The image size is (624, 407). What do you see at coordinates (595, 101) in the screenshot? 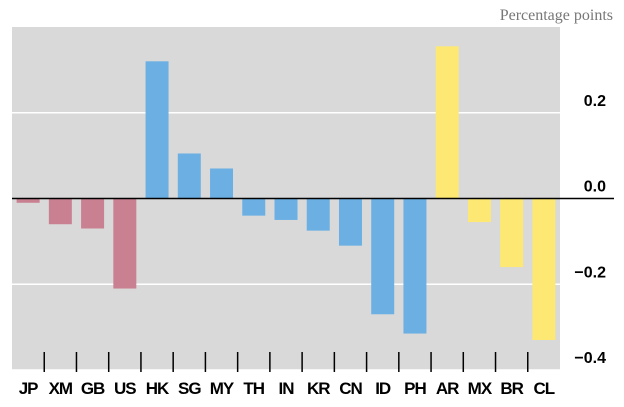
I see `y-tick-label: 0.2` at bounding box center [595, 101].